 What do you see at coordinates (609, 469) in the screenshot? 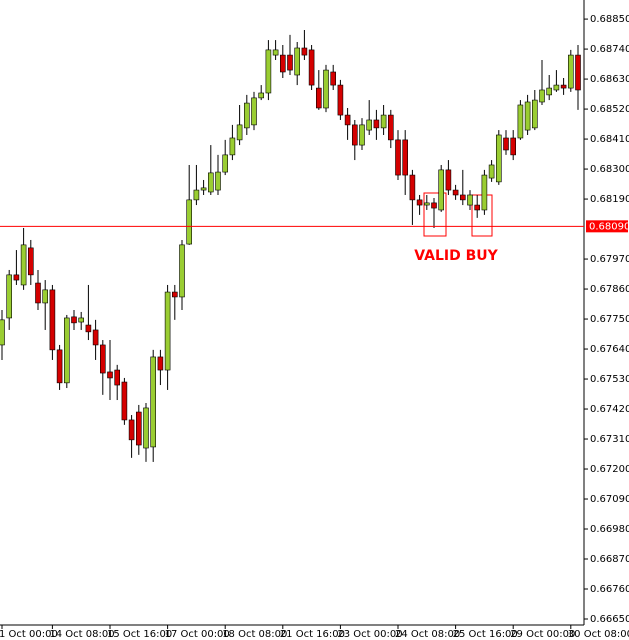
I see `y-tick-label: 0.67200` at bounding box center [609, 469].